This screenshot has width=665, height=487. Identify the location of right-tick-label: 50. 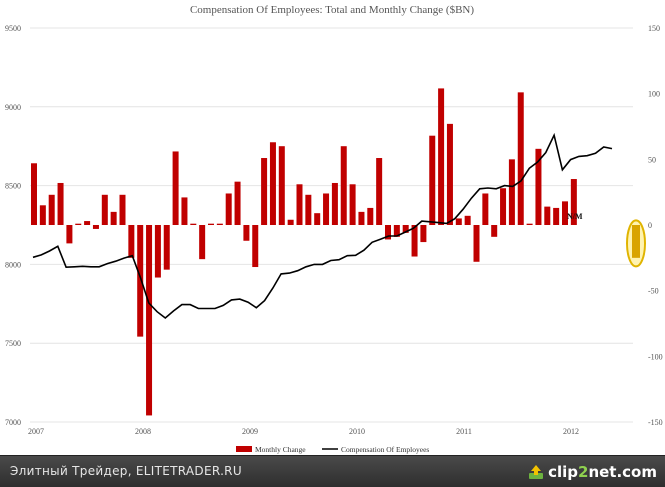
(652, 159).